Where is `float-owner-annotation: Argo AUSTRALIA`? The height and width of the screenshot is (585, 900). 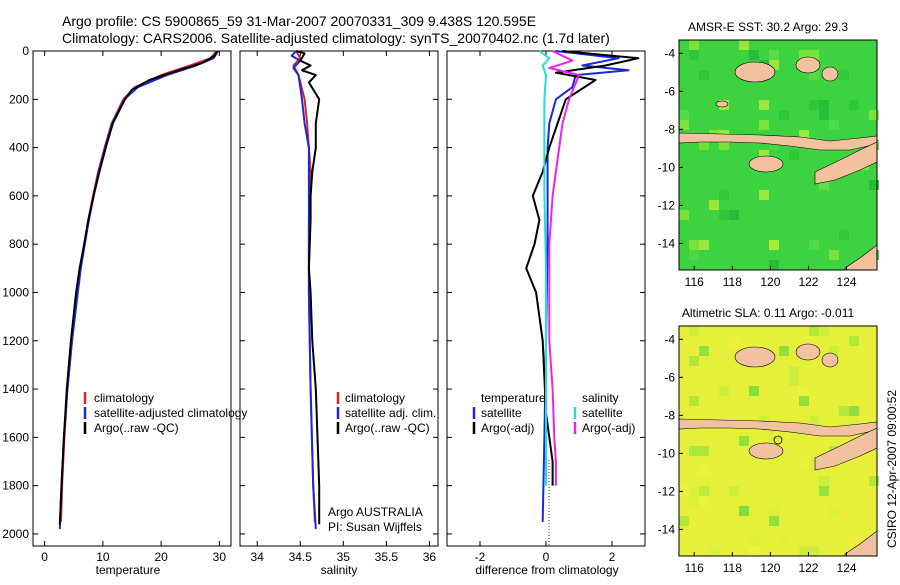
float-owner-annotation: Argo AUSTRALIA is located at coordinates (375, 512).